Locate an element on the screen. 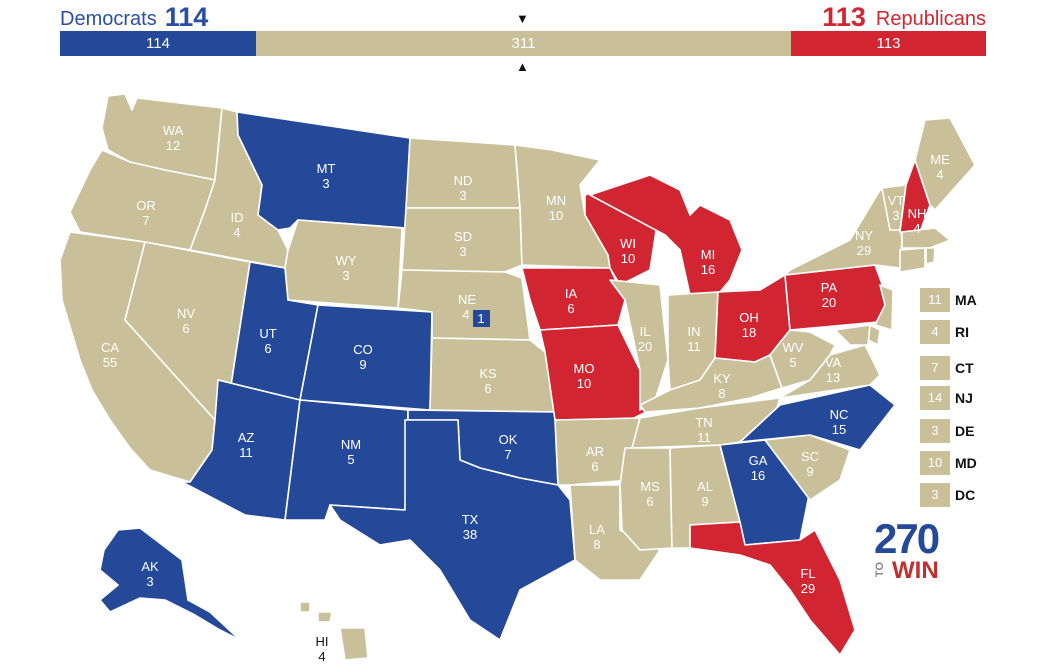 The image size is (1050, 670). small-state-ma: 11 MA is located at coordinates (985, 300).